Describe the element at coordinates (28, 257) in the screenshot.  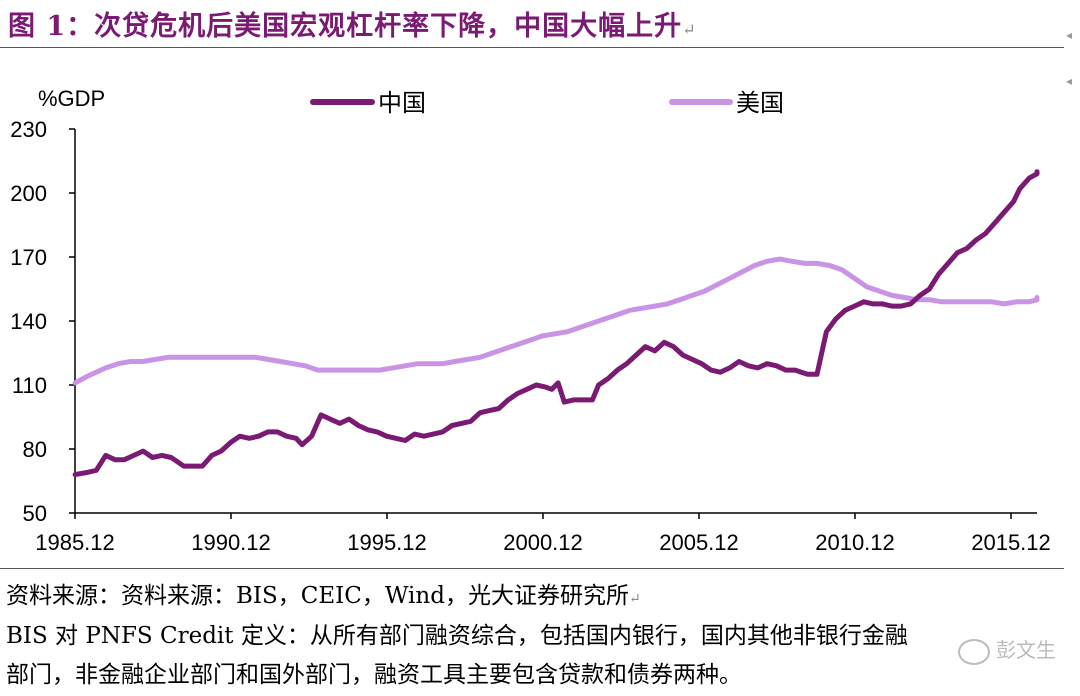
I see `y-tick-label: 170` at that location.